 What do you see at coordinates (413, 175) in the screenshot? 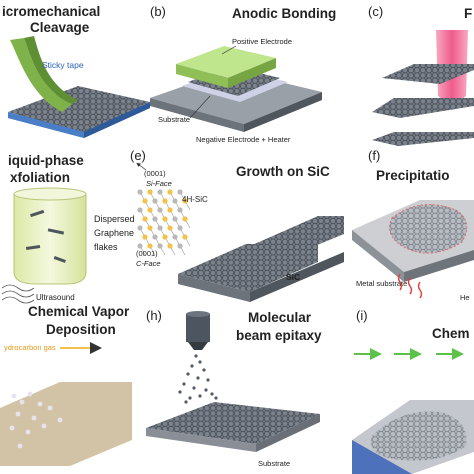
I see `panel-f-title: Precipitatio` at bounding box center [413, 175].